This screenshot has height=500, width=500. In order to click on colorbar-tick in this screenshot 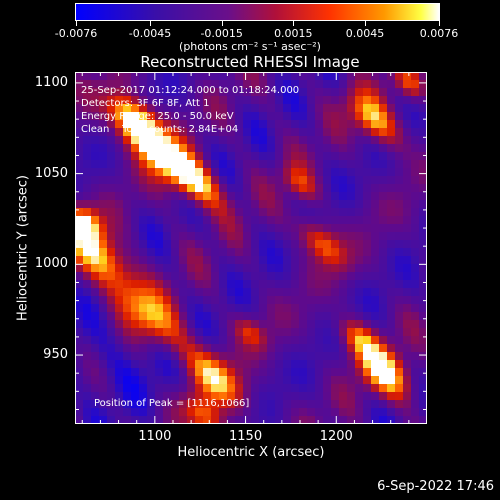, I will do `click(76, 23)`.